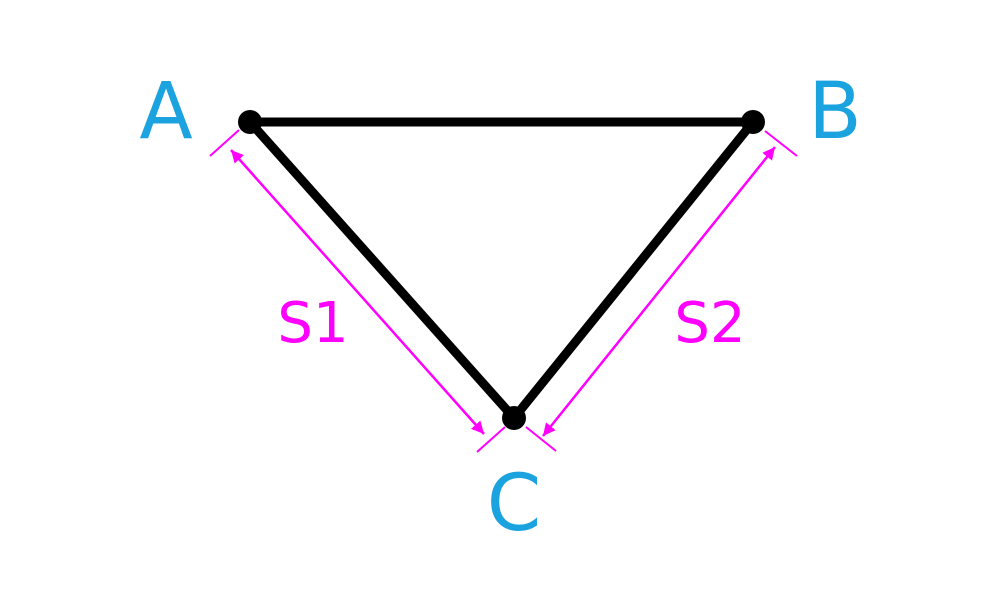  What do you see at coordinates (781, 143) in the screenshot?
I see `dimension-s2-extension-b` at bounding box center [781, 143].